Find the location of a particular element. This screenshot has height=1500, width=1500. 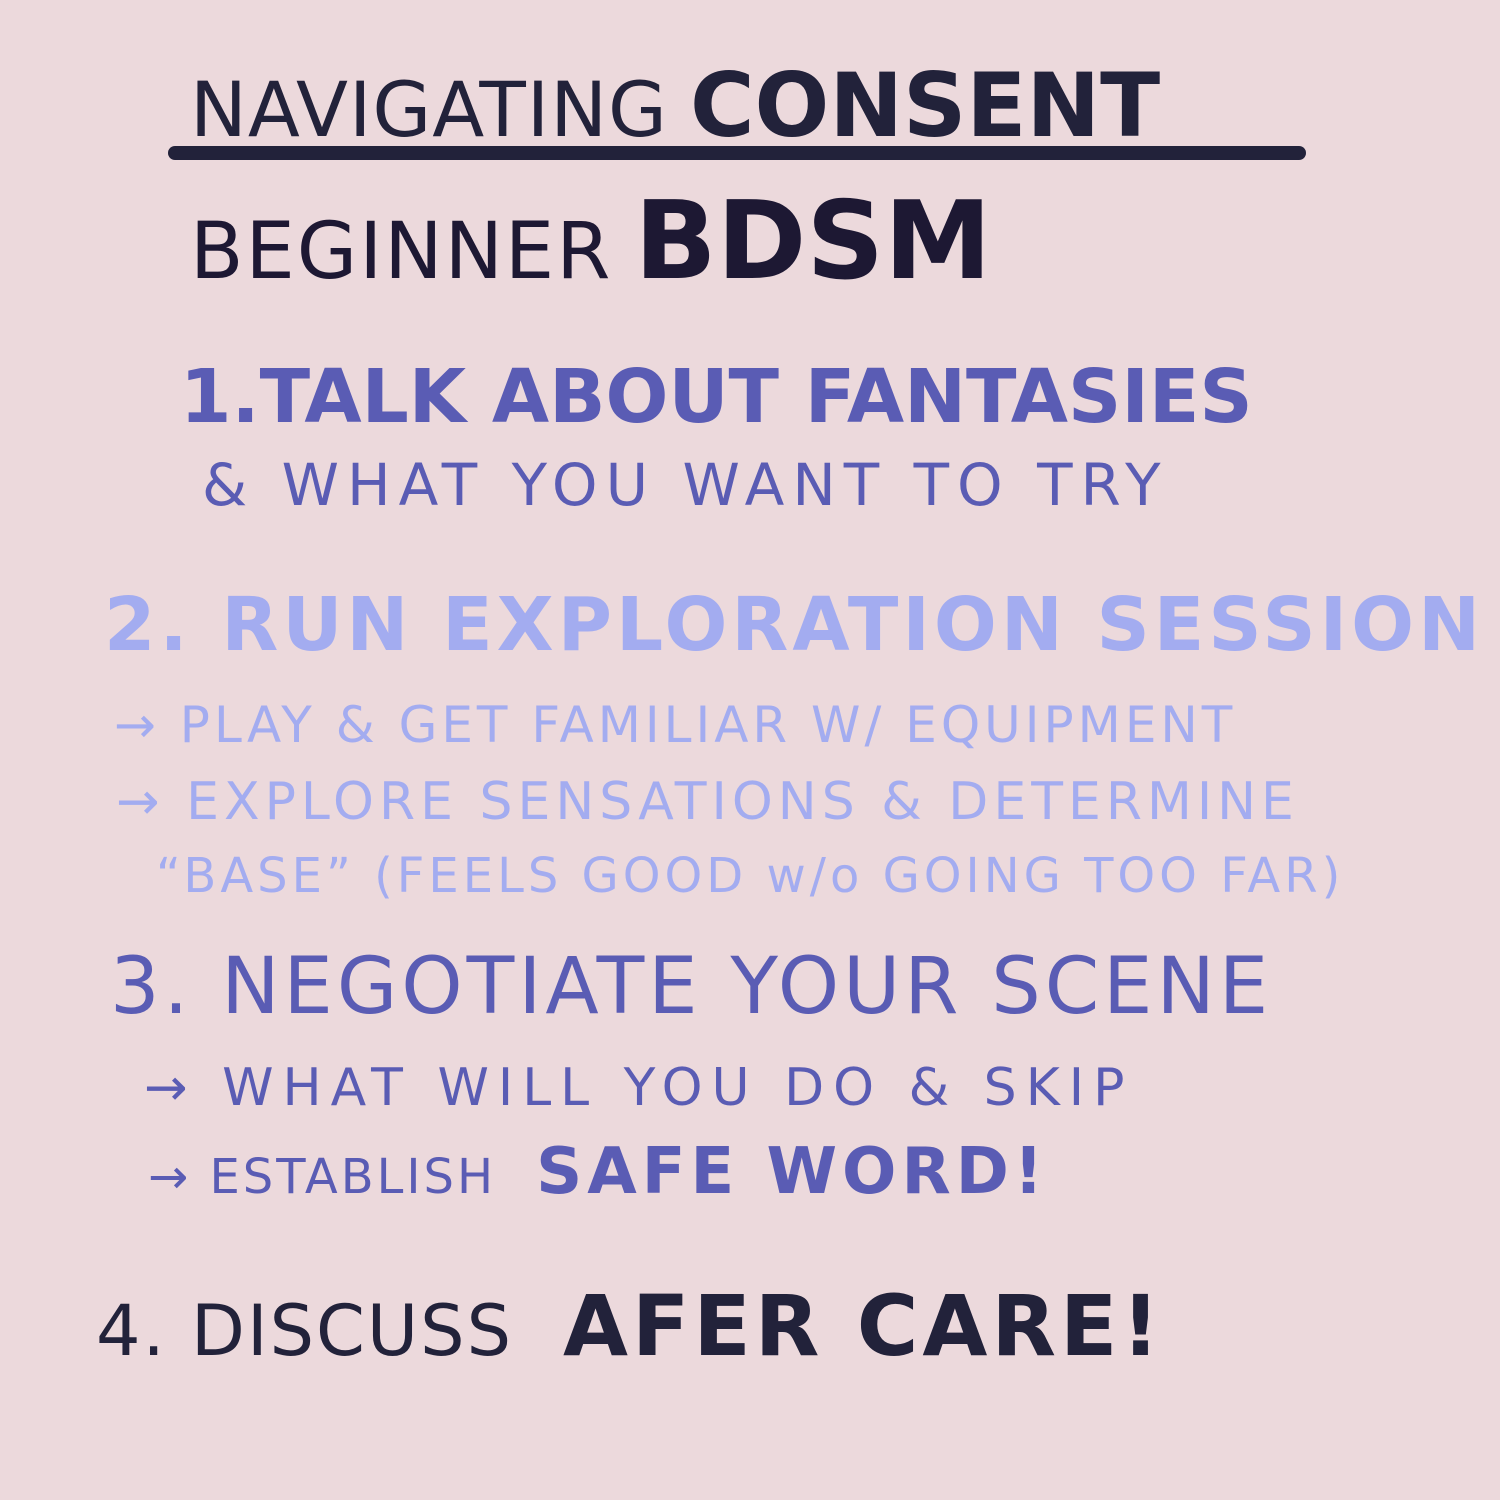

step-2-bullet-equipment: → PLAY & GET FAMILIAR W/ EQUIPMENT is located at coordinates (675, 725).